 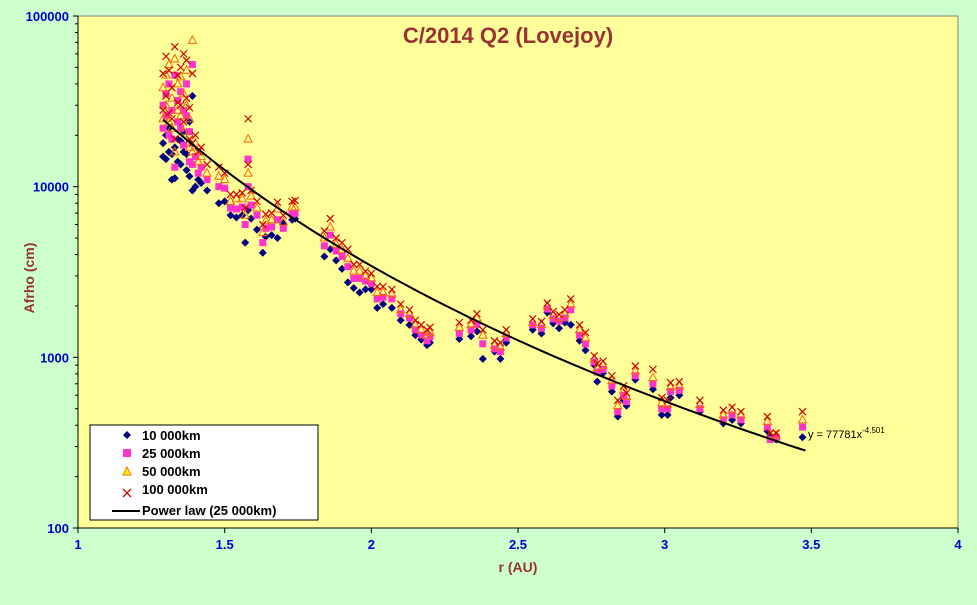 I want to click on legend-item-50000km: 50 000km, so click(x=161, y=471).